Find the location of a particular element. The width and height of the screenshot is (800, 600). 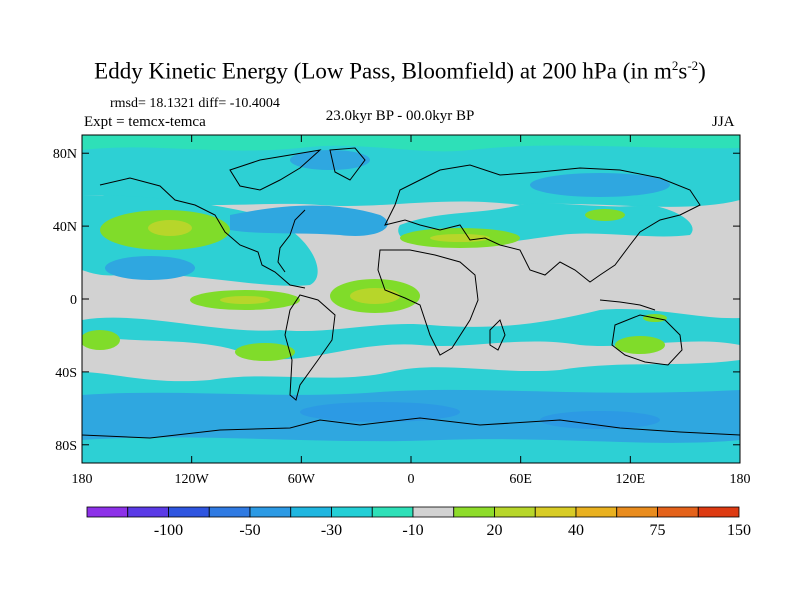

south-america is located at coordinates (310, 347).